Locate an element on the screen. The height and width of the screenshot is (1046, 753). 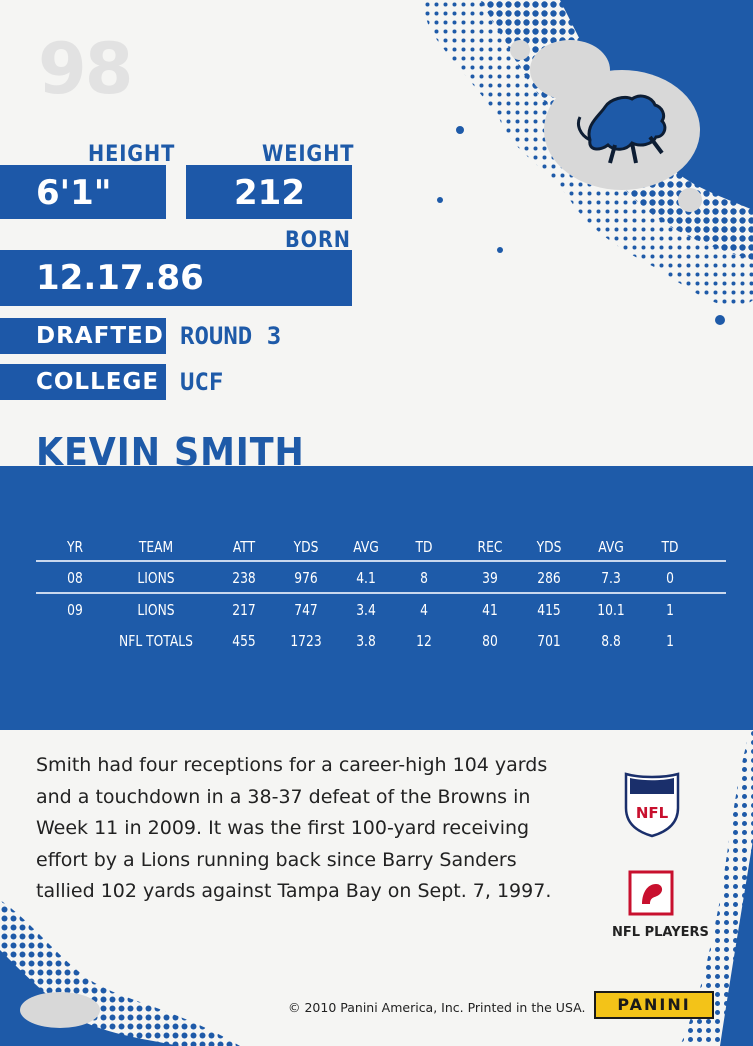
cell-rec-avg: 7.3 is located at coordinates (611, 578).